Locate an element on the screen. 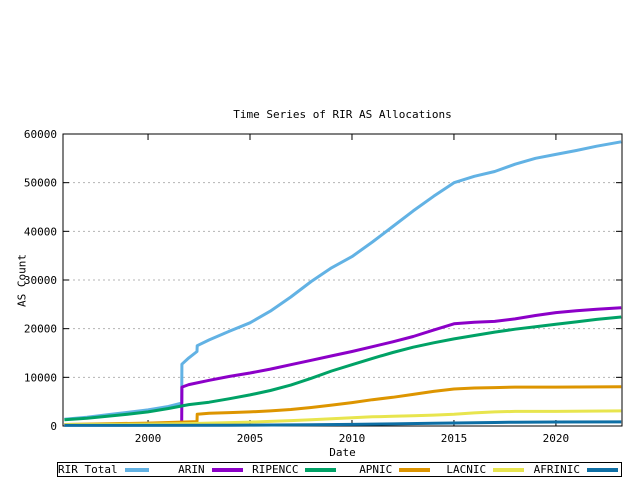 The height and width of the screenshot is (480, 640). legend-item-lacnic: LACNIC is located at coordinates (480, 469).